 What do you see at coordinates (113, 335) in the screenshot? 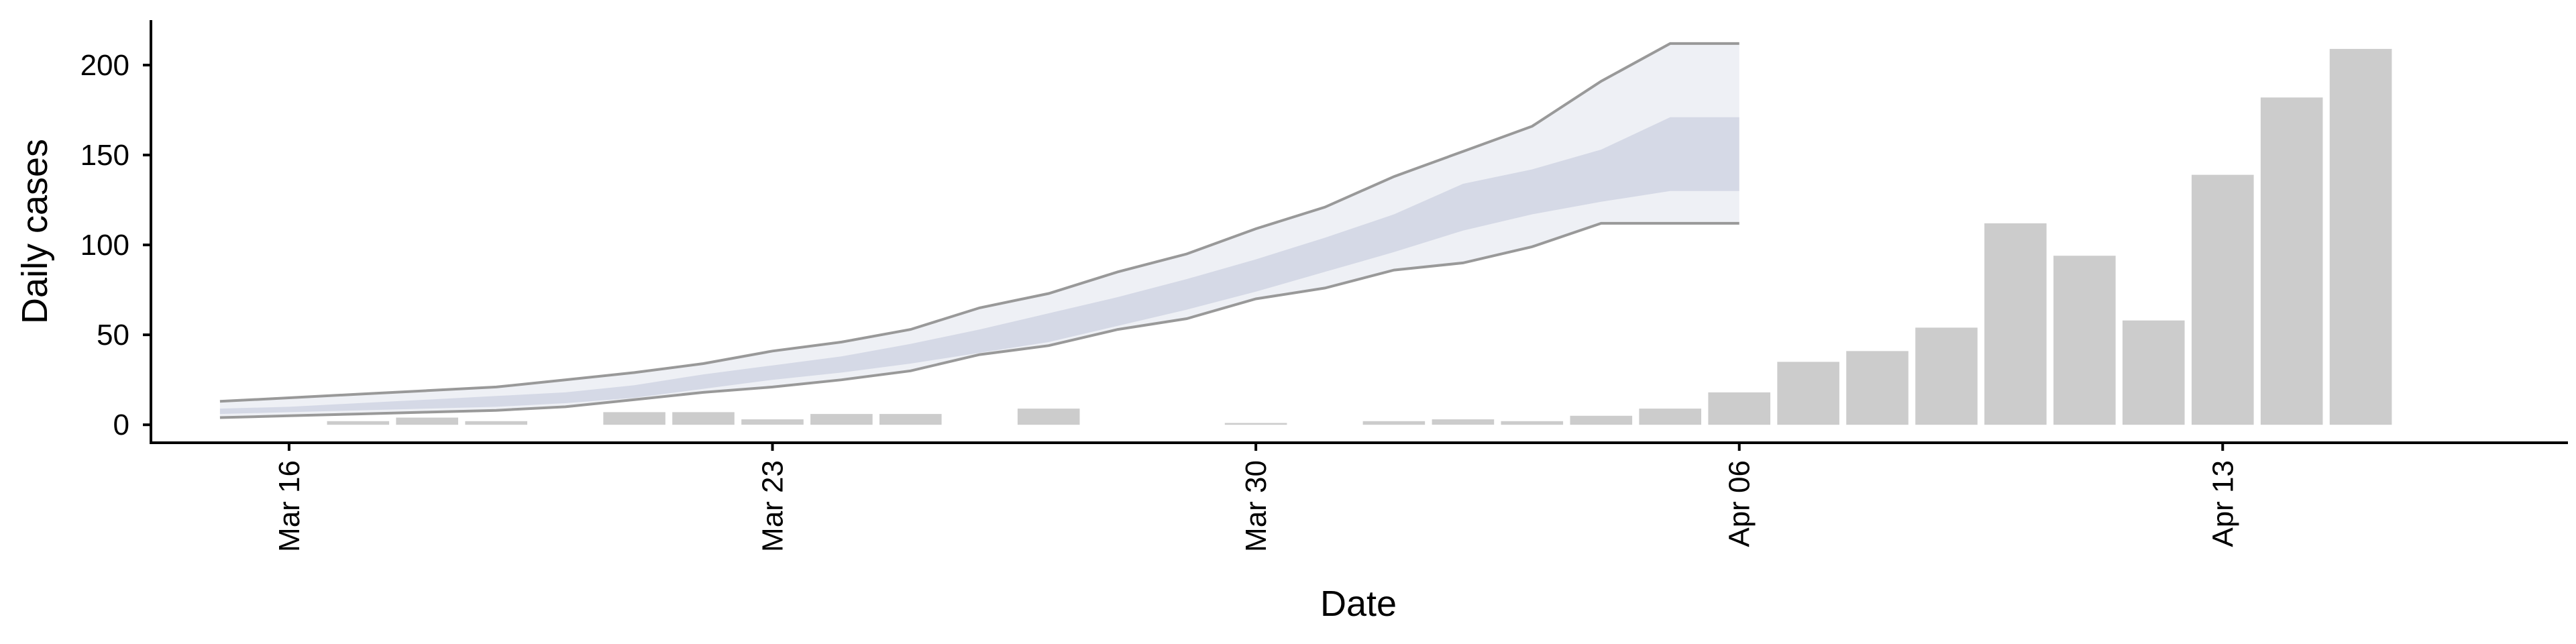
I see `y-tick-label: 50` at bounding box center [113, 335].